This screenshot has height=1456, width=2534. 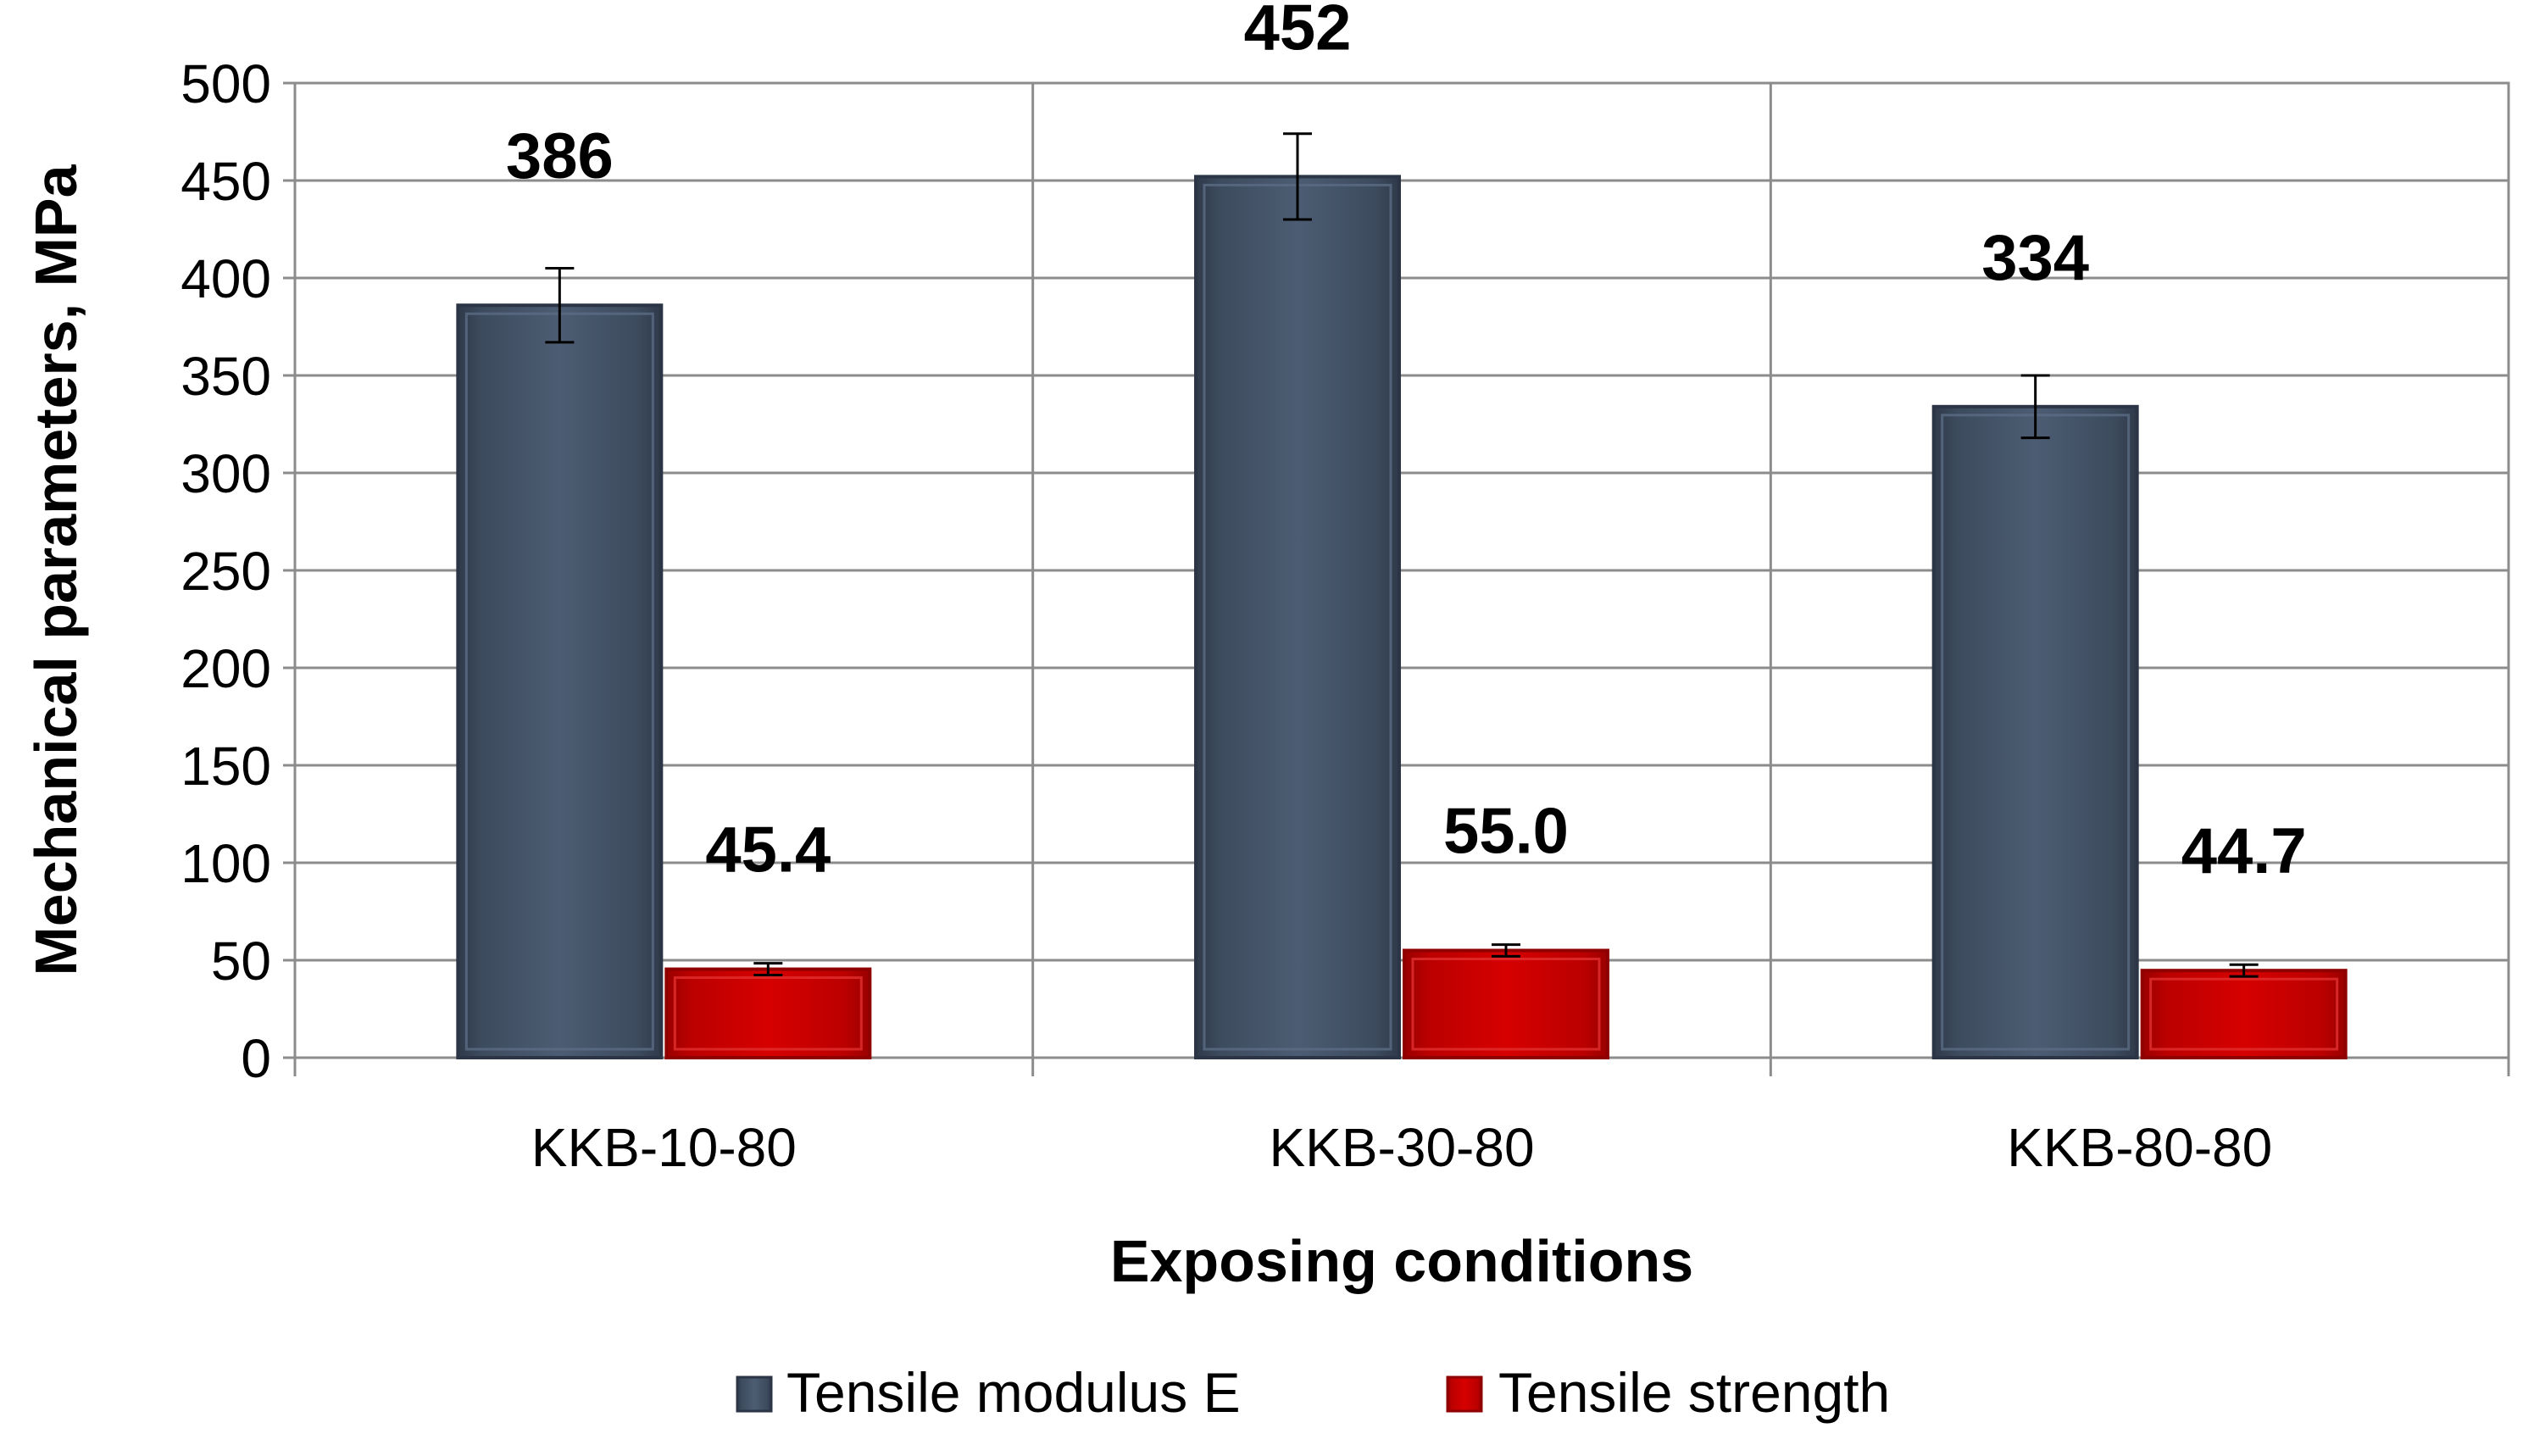 What do you see at coordinates (226, 473) in the screenshot?
I see `y-tick-label: 300` at bounding box center [226, 473].